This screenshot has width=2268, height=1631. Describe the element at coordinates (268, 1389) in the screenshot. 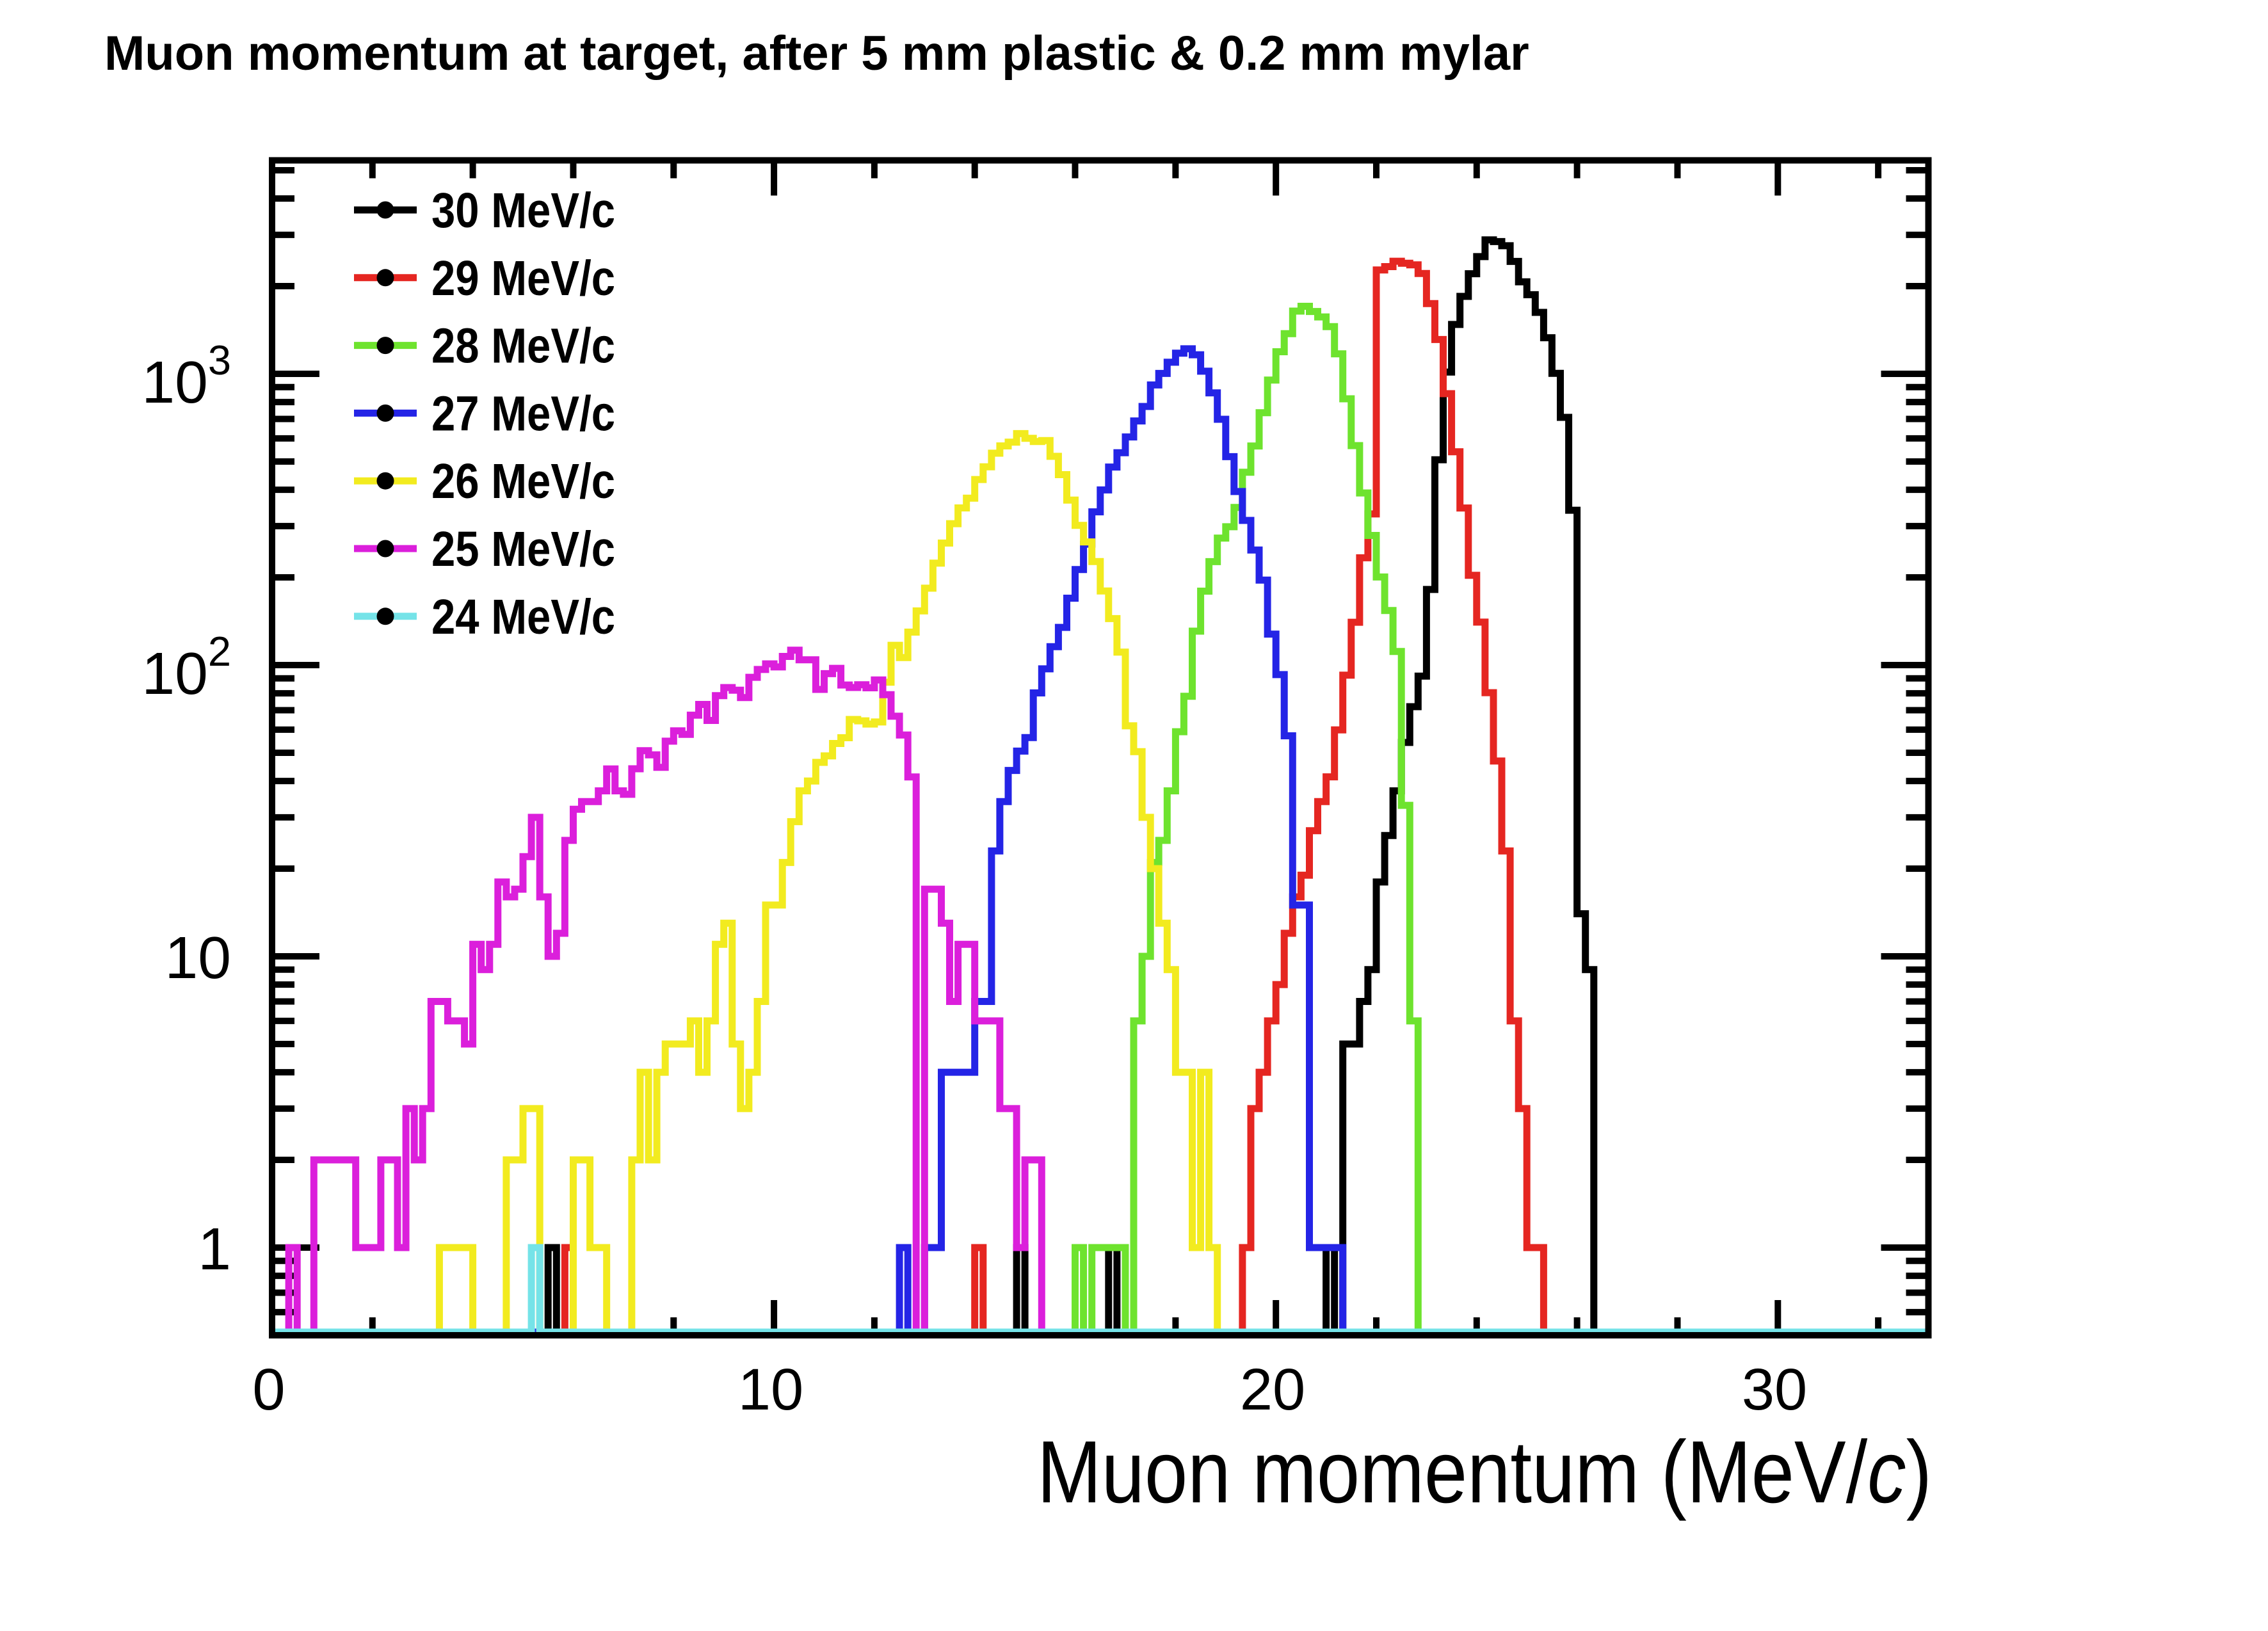

I see `svg-text: 0` at that location.